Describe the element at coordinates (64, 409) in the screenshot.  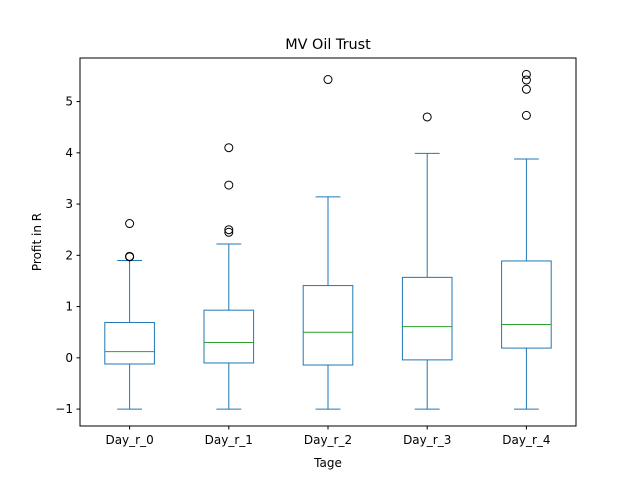
I see `y-tick-label: −1` at that location.